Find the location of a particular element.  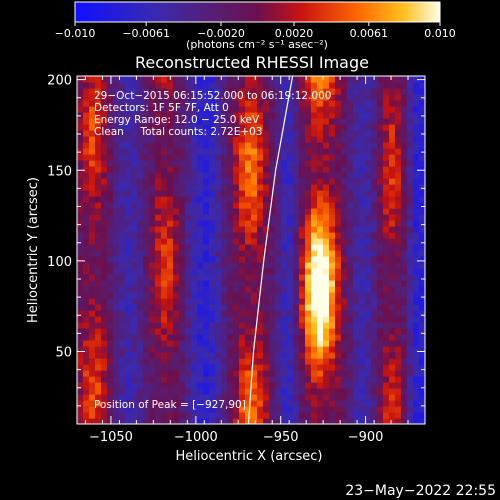

x-tick-label: −900 is located at coordinates (366, 437).